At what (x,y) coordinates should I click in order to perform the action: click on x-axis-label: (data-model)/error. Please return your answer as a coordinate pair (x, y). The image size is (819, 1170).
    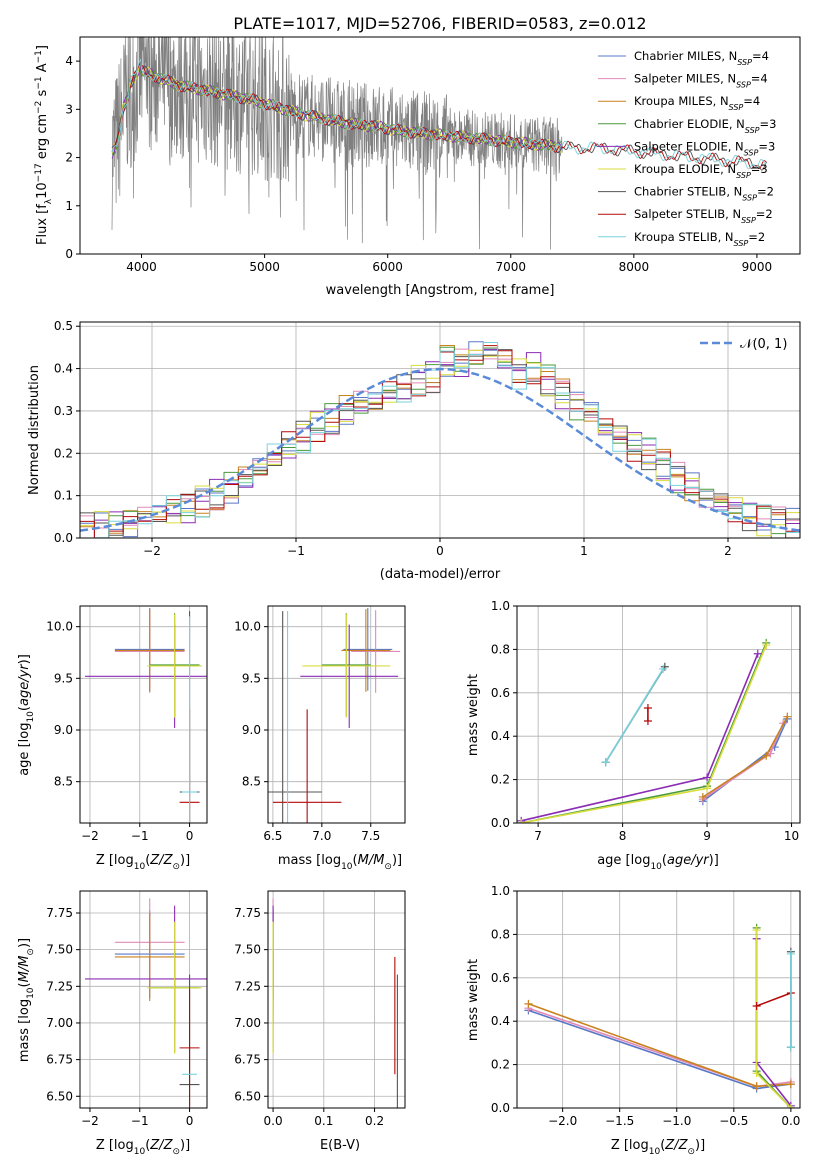
    Looking at the image, I should click on (440, 574).